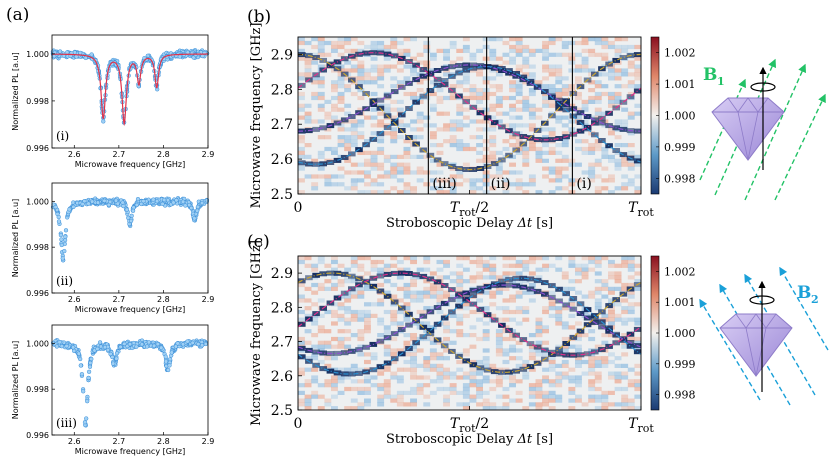  What do you see at coordinates (469, 439) in the screenshot?
I see `x-axis-label: Stroboscopic Delay Δt [s]` at bounding box center [469, 439].